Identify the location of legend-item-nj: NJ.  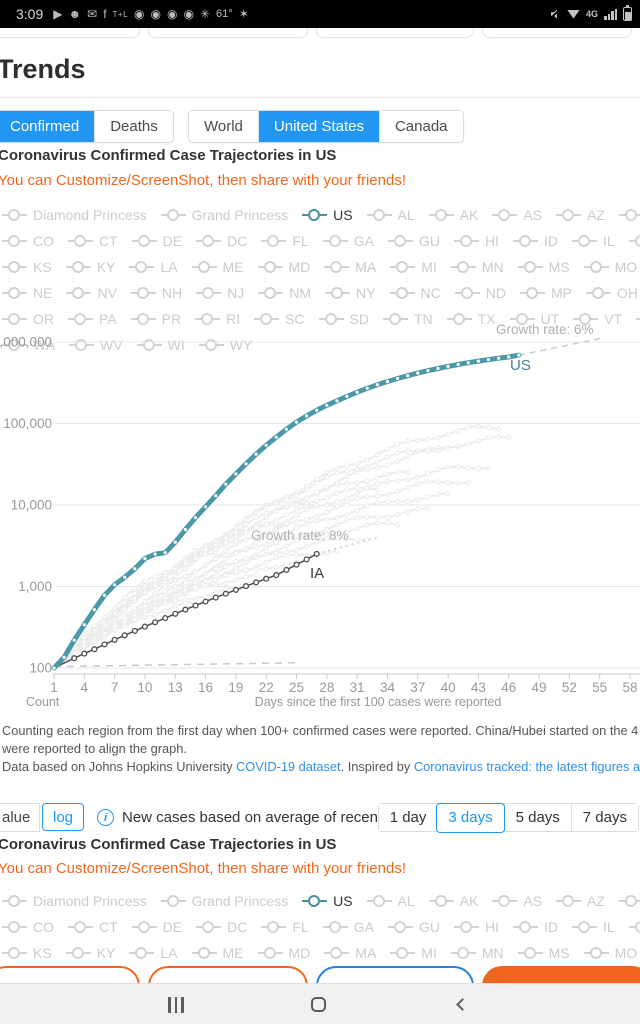
(220, 293).